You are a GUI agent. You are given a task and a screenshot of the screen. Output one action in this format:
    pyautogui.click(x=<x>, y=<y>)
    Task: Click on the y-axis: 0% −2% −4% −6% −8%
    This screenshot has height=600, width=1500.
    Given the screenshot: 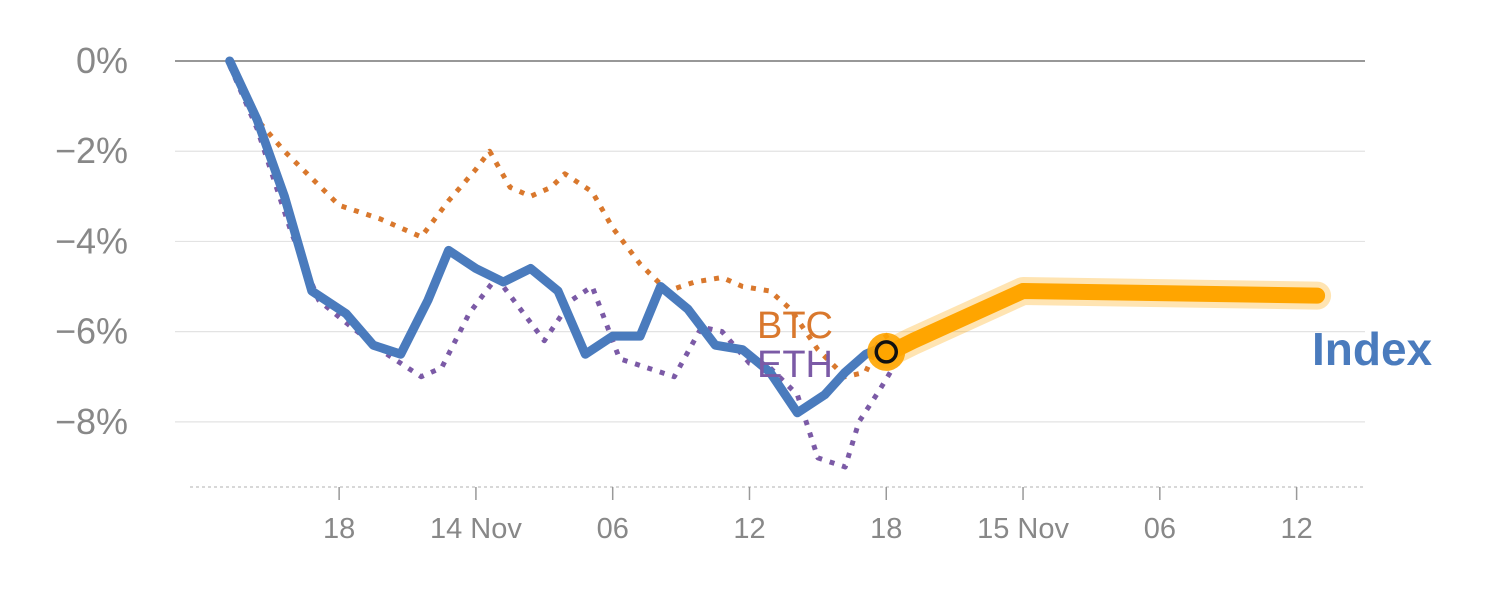 What is the action you would take?
    pyautogui.click(x=91, y=241)
    